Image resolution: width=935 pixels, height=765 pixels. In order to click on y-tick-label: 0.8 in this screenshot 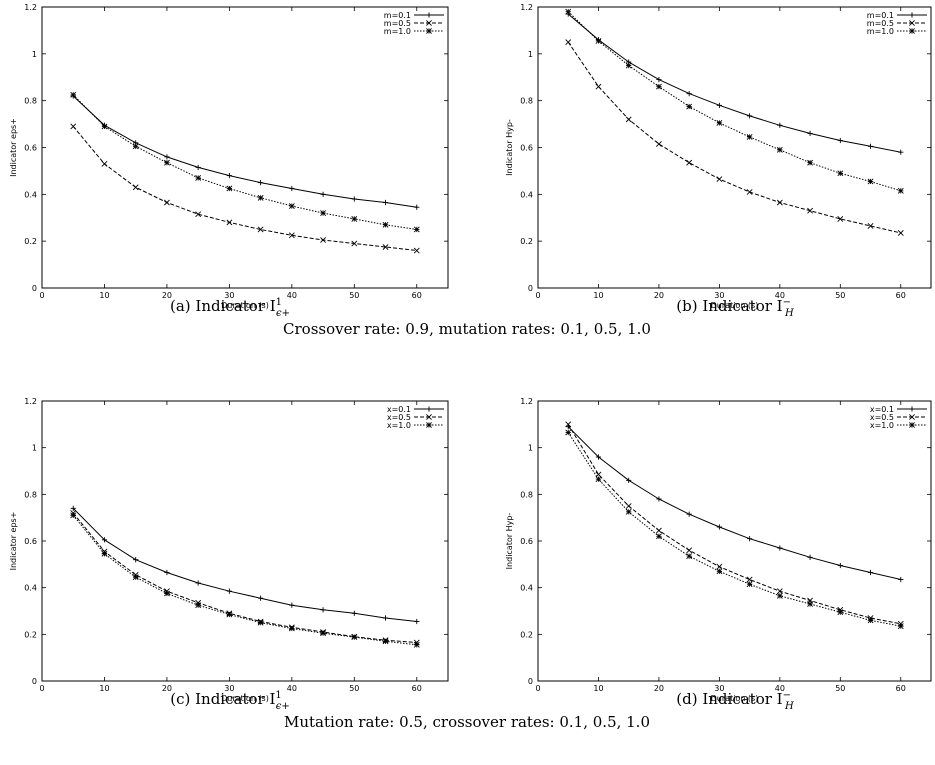, I will do `click(30, 101)`.